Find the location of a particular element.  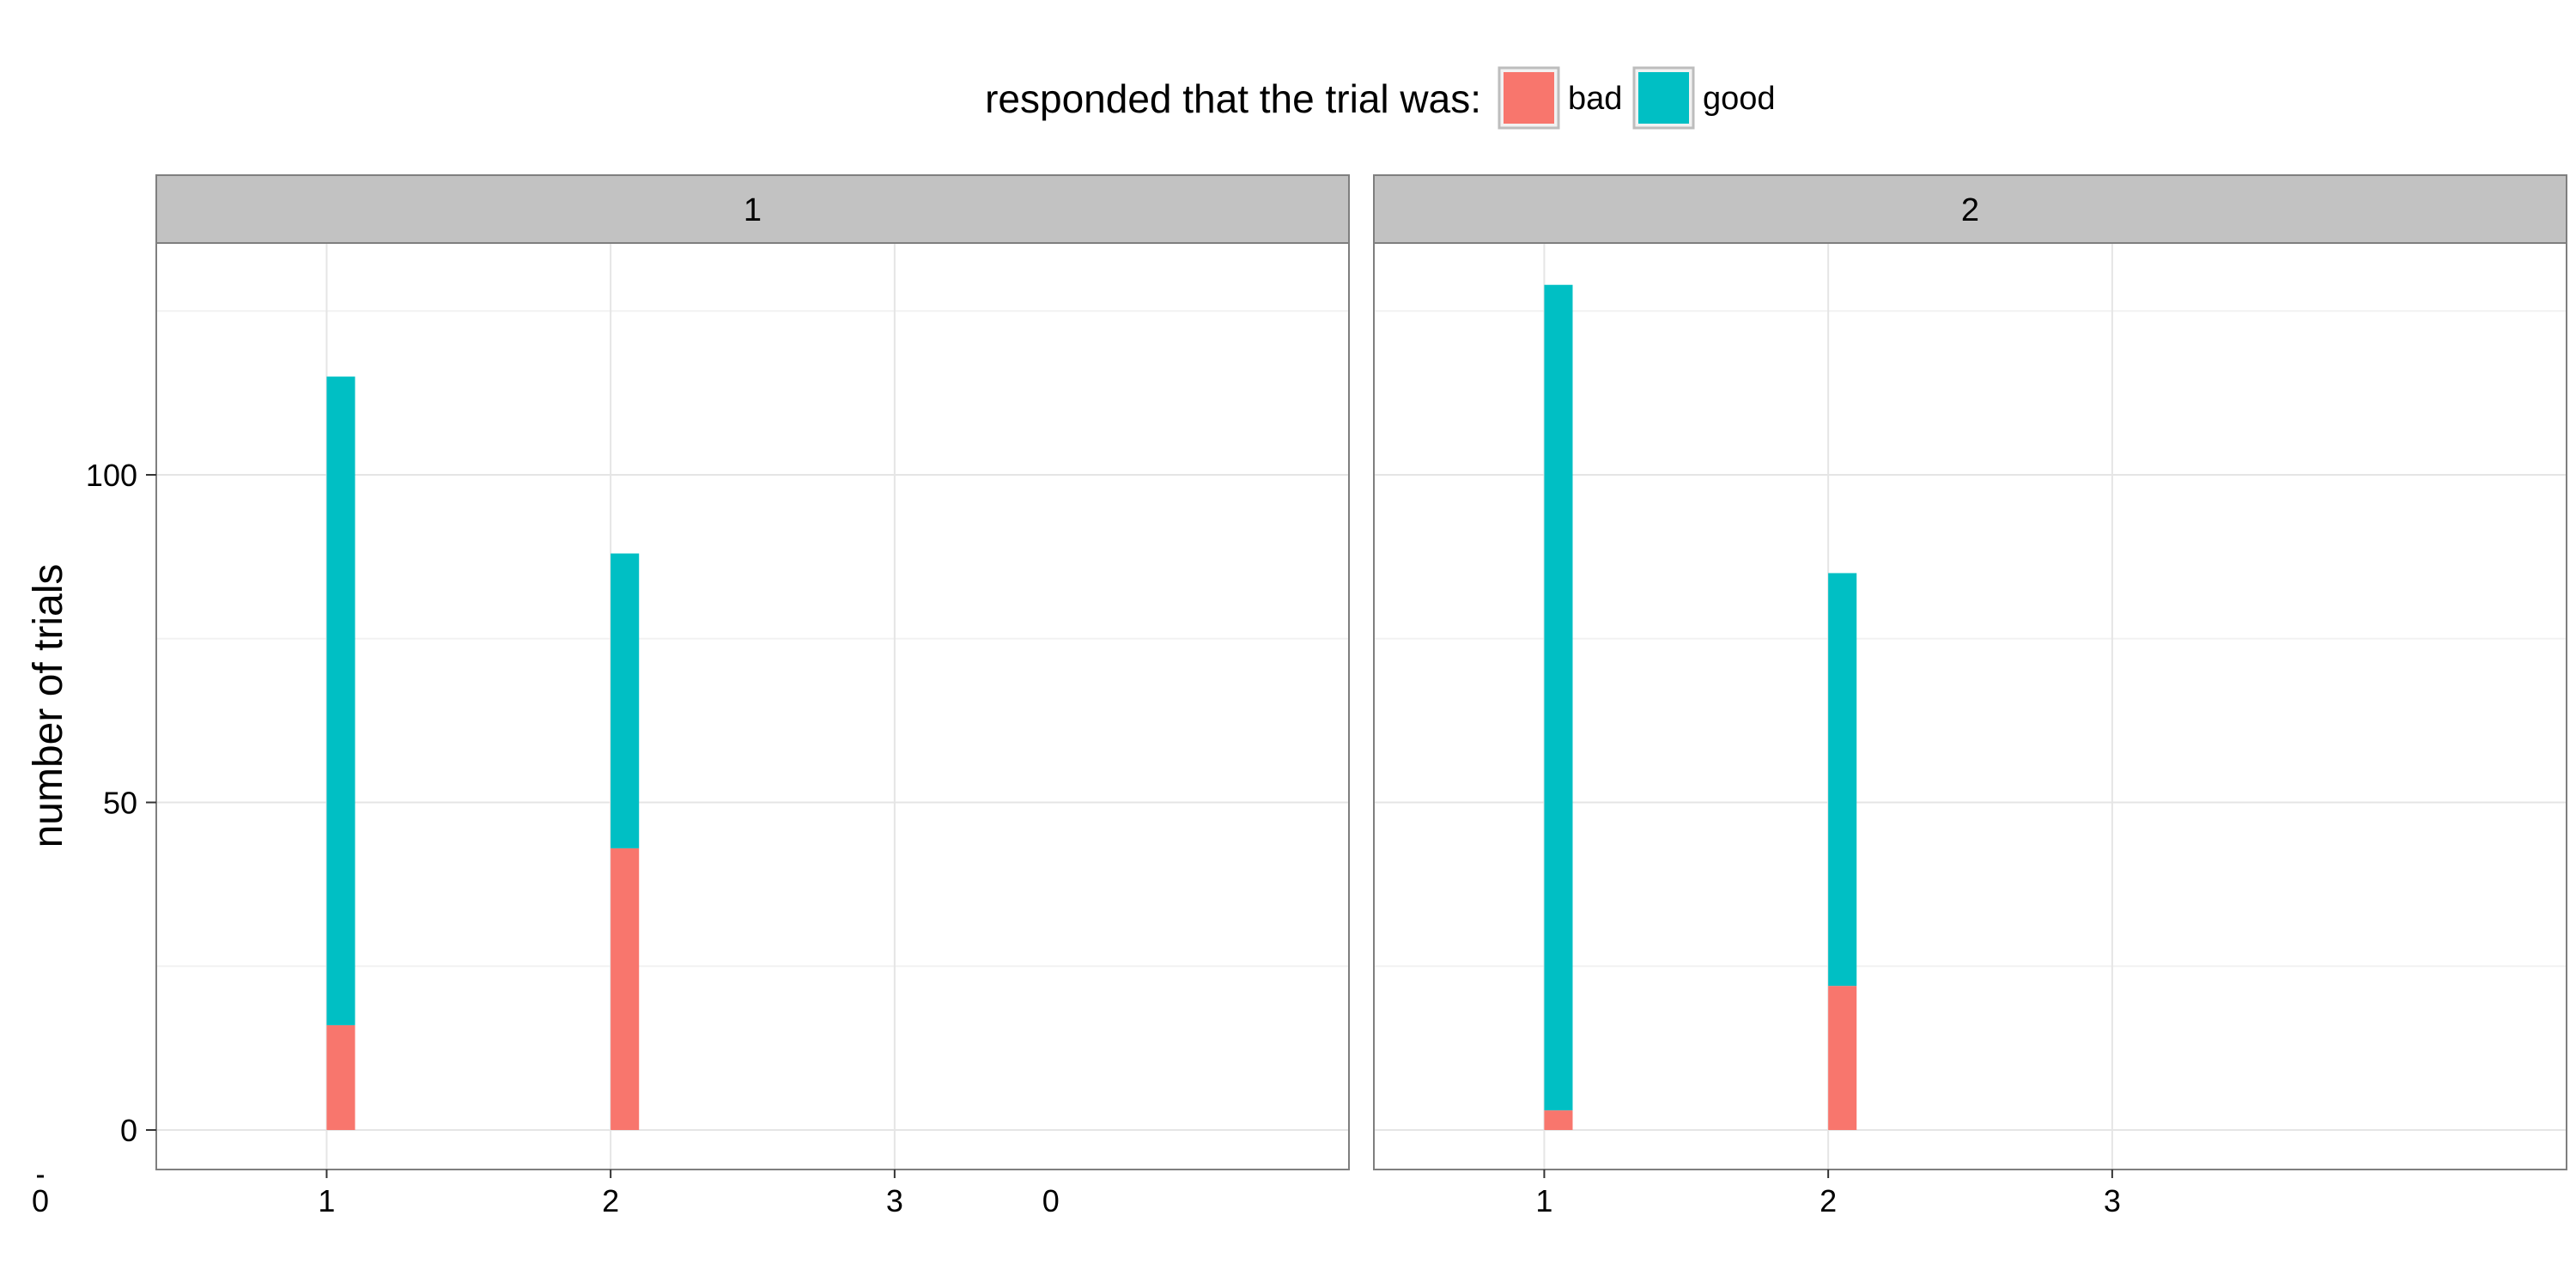

y-axis-title: number of trials is located at coordinates (48, 706).